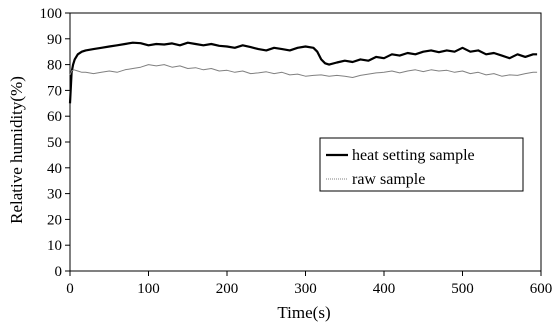 The image size is (558, 325). I want to click on y-tick-label: 100, so click(51, 14).